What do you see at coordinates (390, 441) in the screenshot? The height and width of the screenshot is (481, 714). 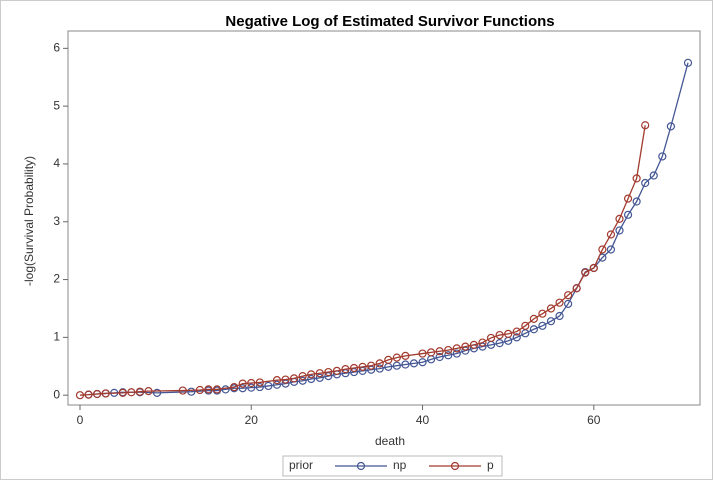 I see `x-axis-label: death` at bounding box center [390, 441].